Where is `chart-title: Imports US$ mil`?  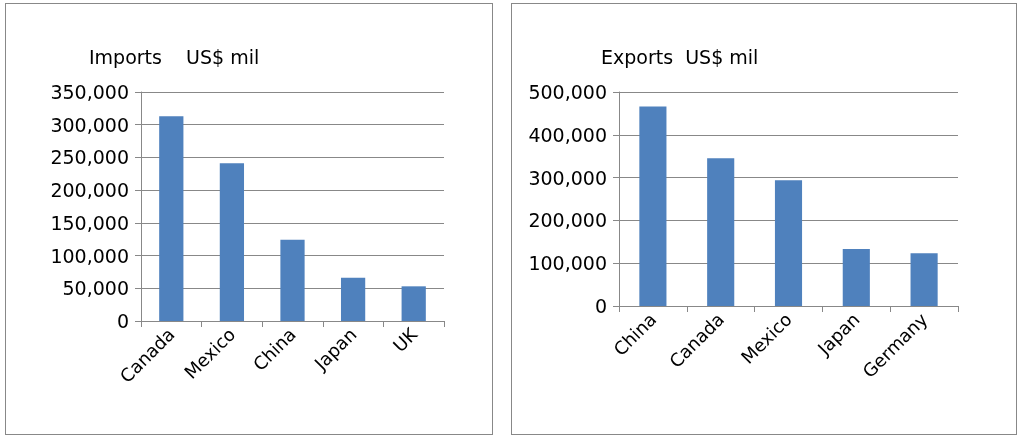 chart-title: Imports US$ mil is located at coordinates (174, 56).